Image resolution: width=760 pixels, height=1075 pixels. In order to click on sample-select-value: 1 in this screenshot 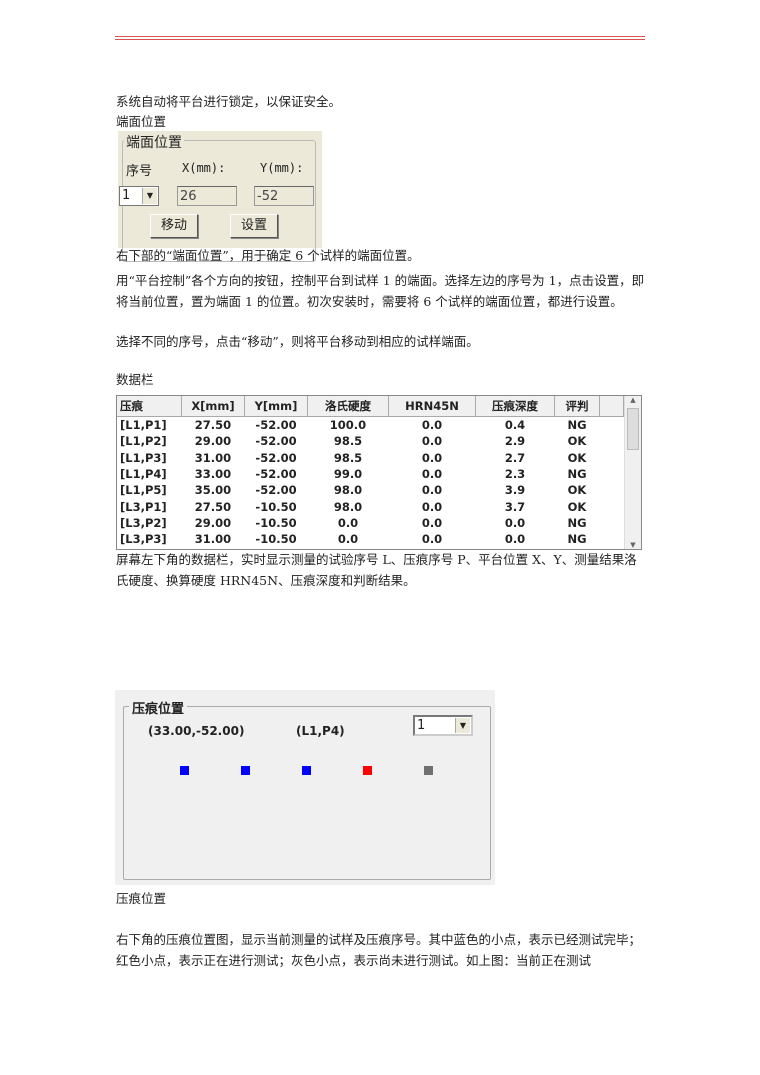, I will do `click(421, 725)`.